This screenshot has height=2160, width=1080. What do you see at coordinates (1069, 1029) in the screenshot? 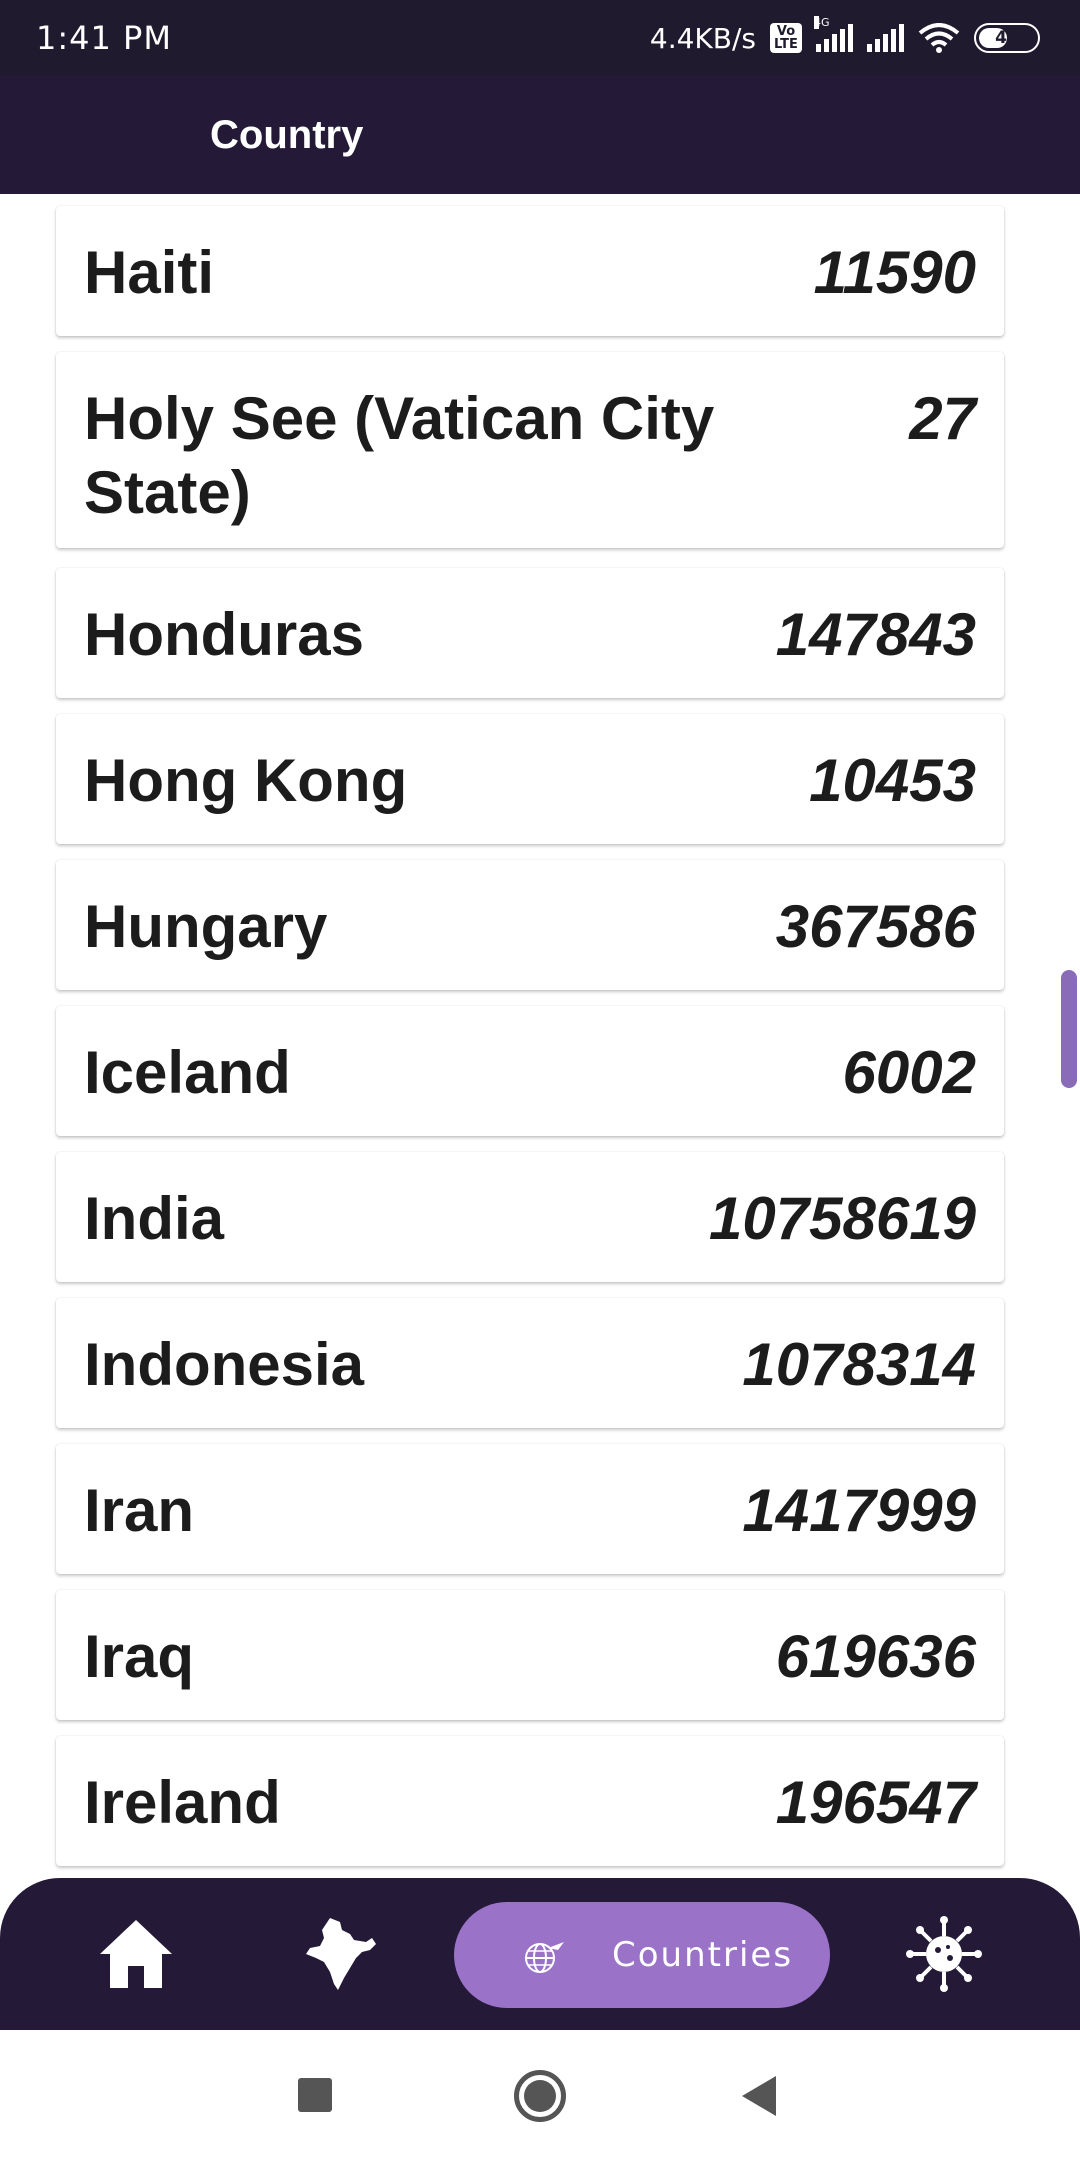
I see `scrollbar-thumb` at bounding box center [1069, 1029].